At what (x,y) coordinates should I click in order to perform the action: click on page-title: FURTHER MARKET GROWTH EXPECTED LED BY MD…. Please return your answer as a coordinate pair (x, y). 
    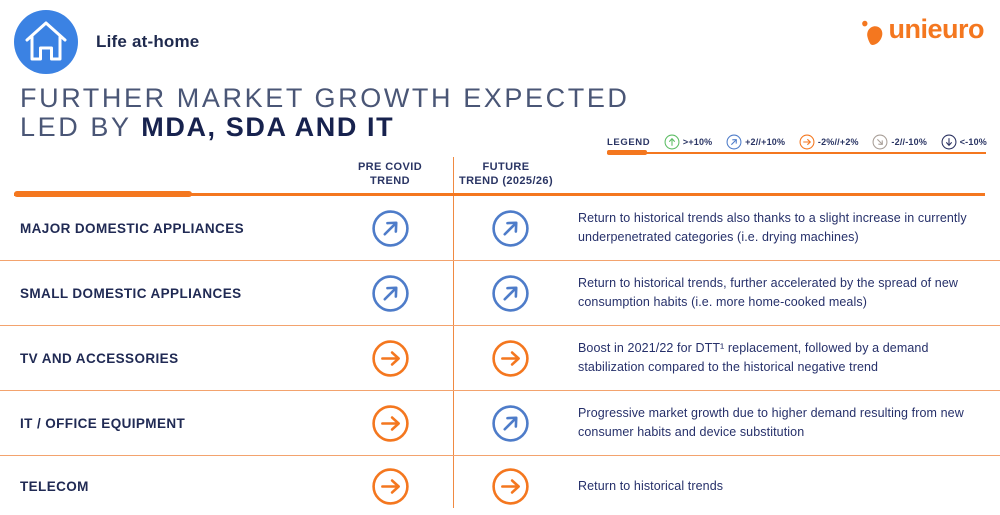
    Looking at the image, I should click on (325, 113).